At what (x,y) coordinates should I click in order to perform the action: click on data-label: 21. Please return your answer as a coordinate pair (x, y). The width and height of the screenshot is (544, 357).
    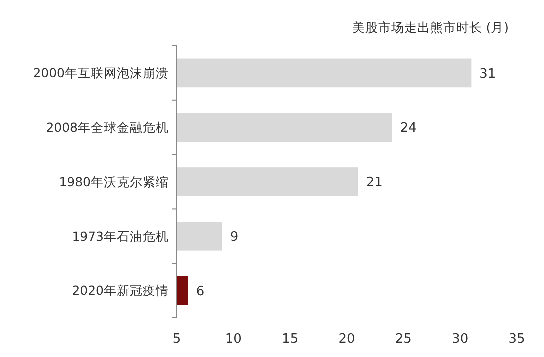
    Looking at the image, I should click on (374, 183).